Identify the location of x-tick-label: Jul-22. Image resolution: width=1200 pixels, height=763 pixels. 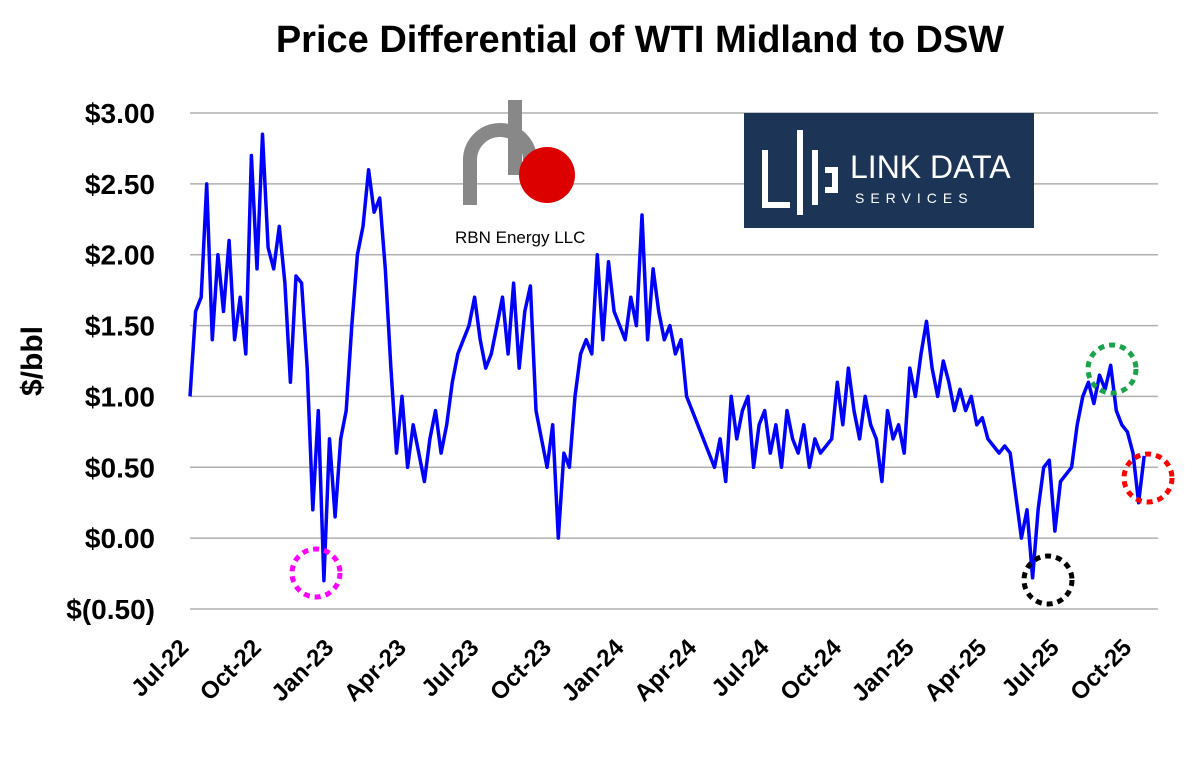
(160, 668).